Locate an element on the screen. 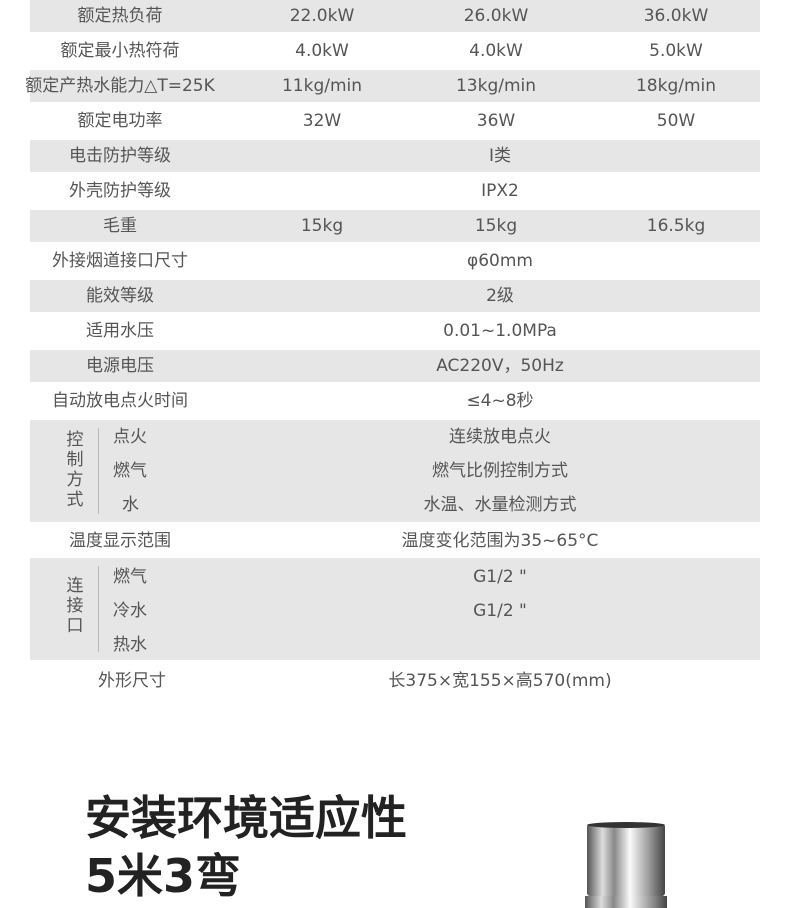 This screenshot has width=790, height=908. row-value: 0.01~1.0MPa is located at coordinates (500, 331).